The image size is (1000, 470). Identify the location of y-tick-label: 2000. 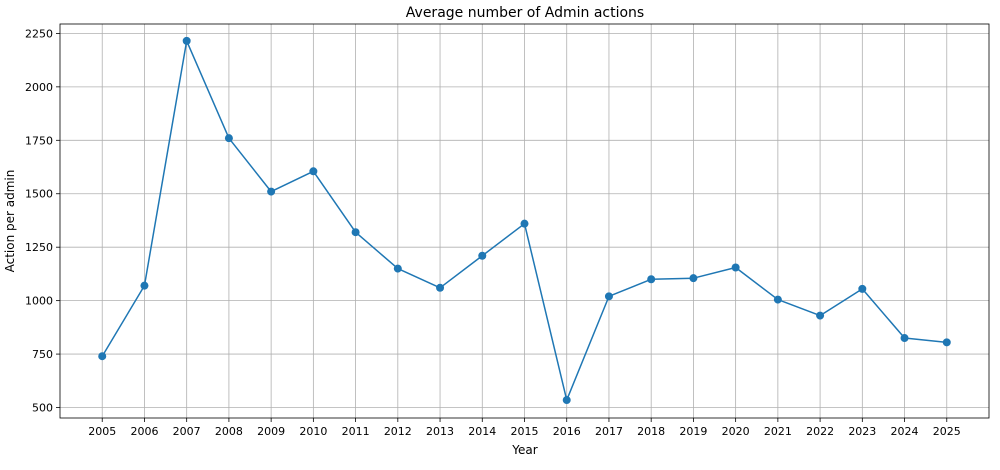
(39, 87).